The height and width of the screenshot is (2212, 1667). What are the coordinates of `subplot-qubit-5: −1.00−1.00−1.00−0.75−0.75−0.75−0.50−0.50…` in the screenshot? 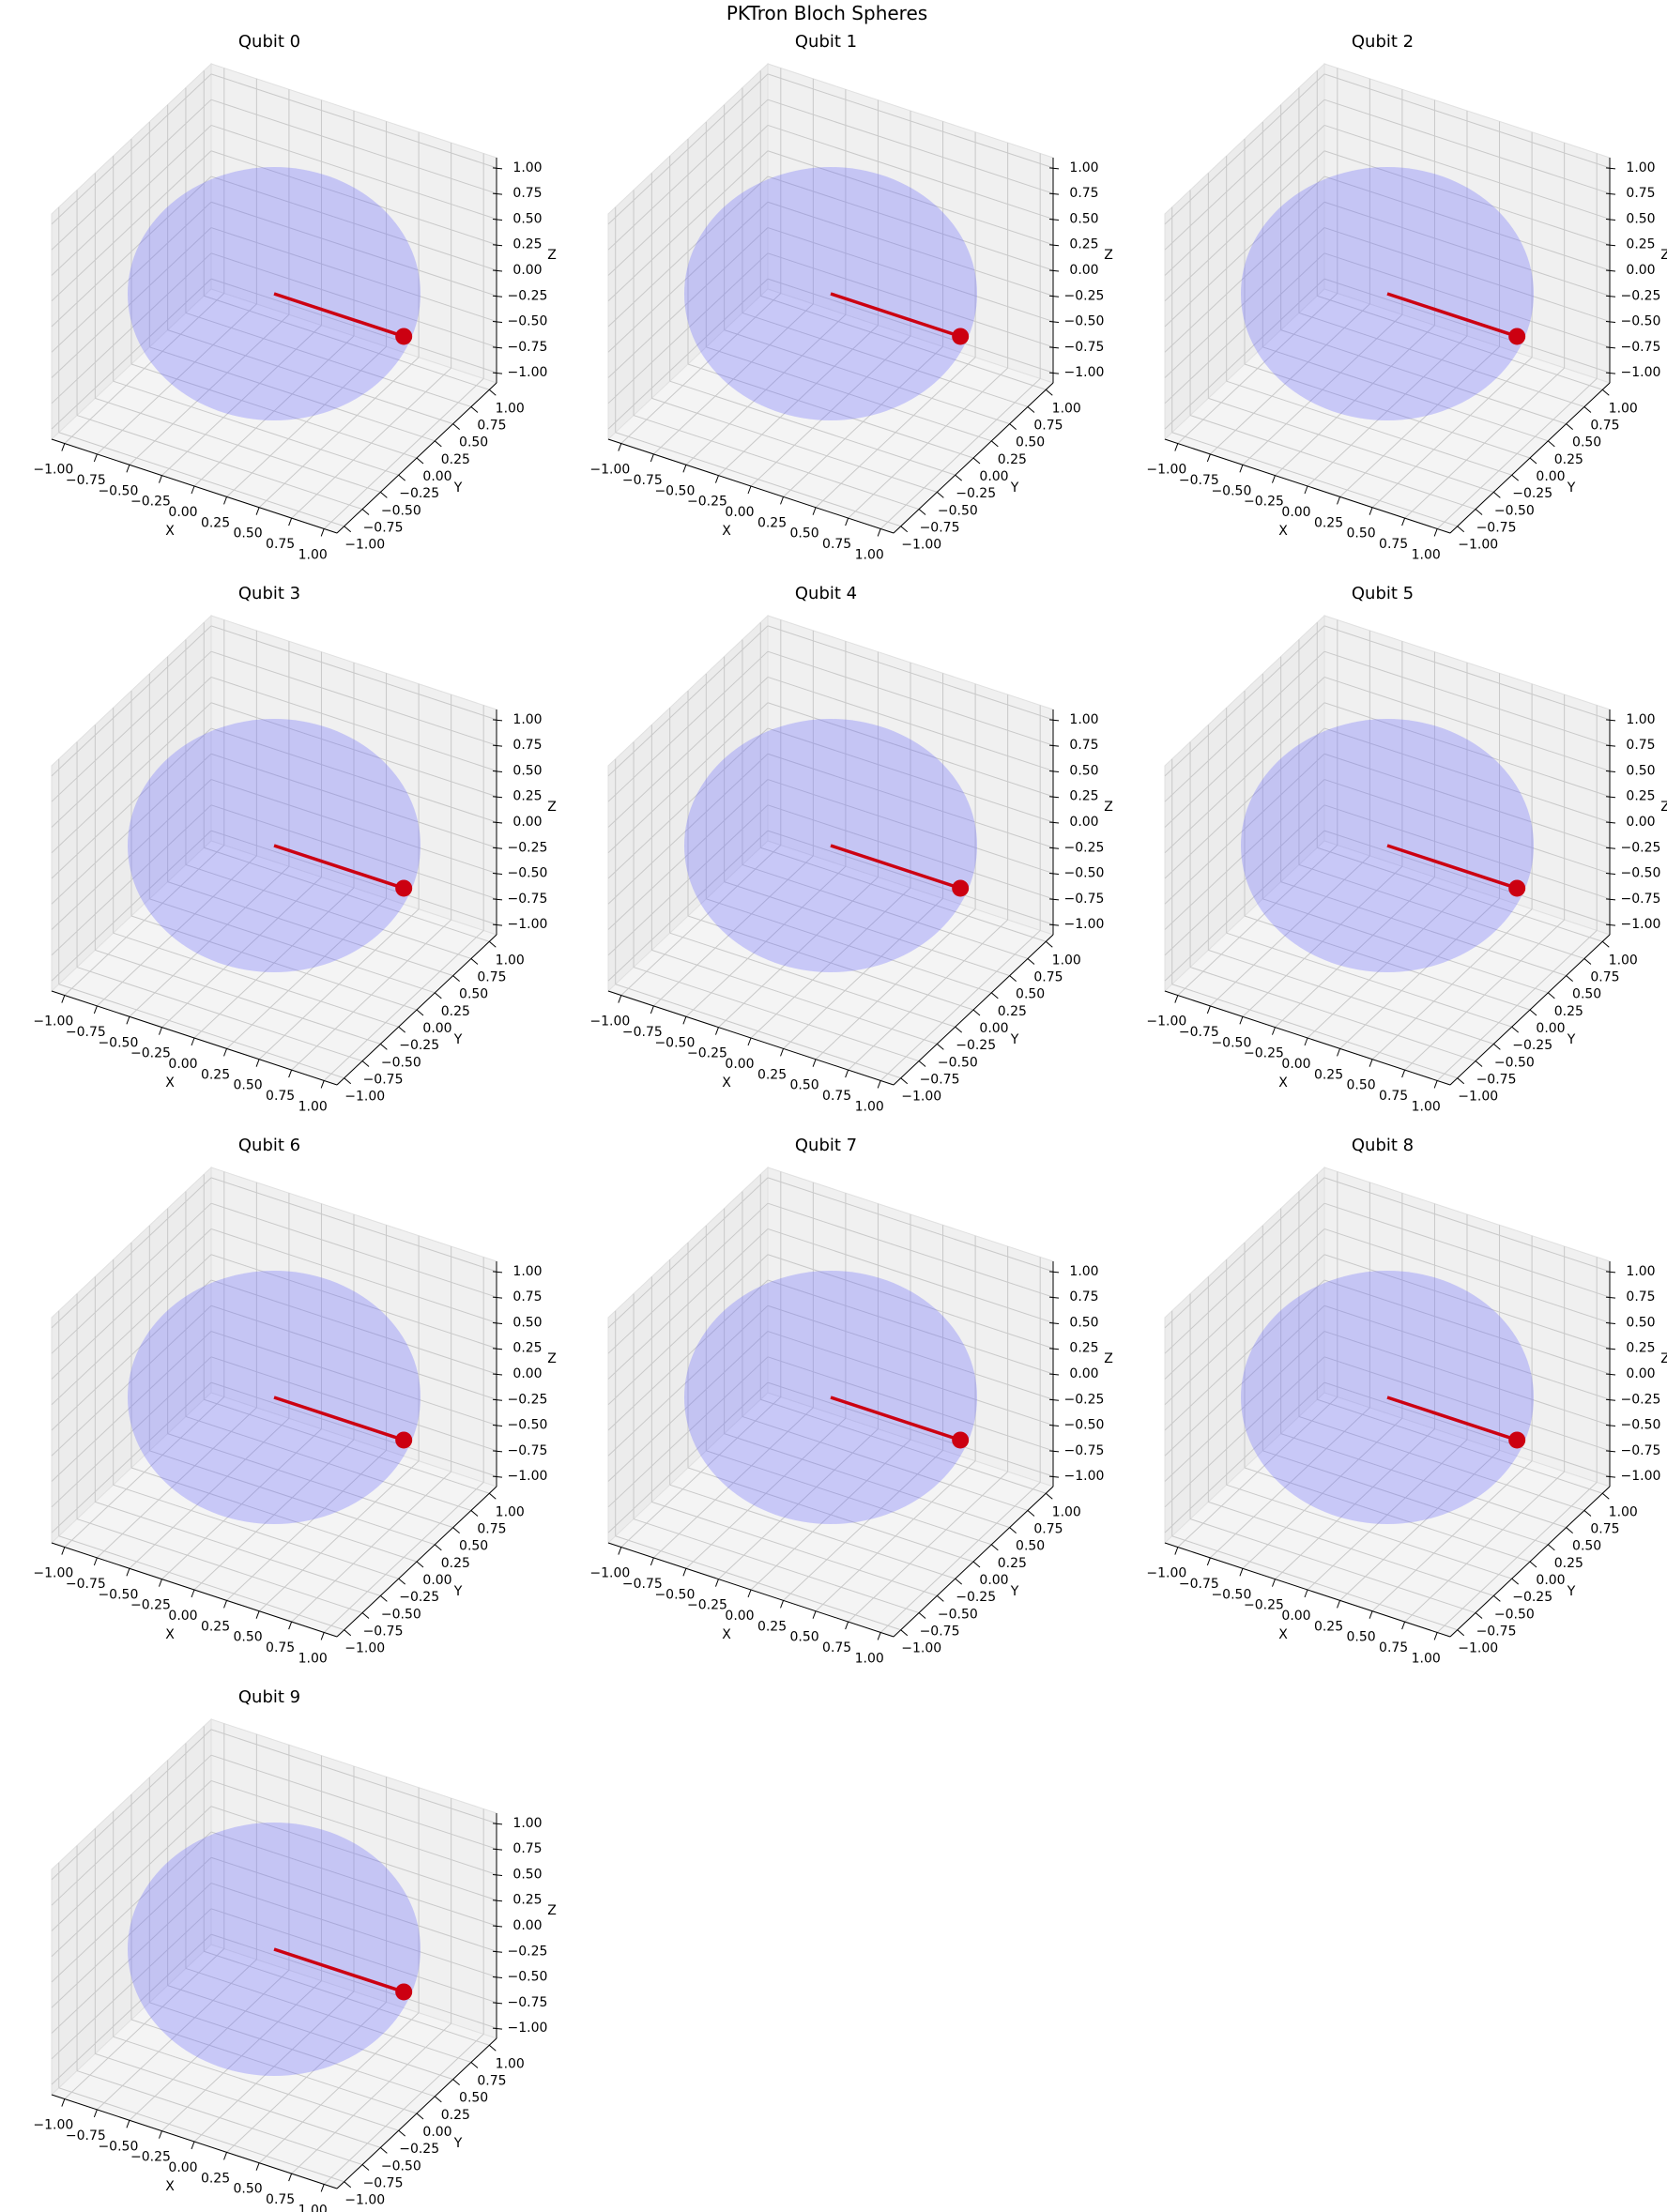 It's located at (1406, 849).